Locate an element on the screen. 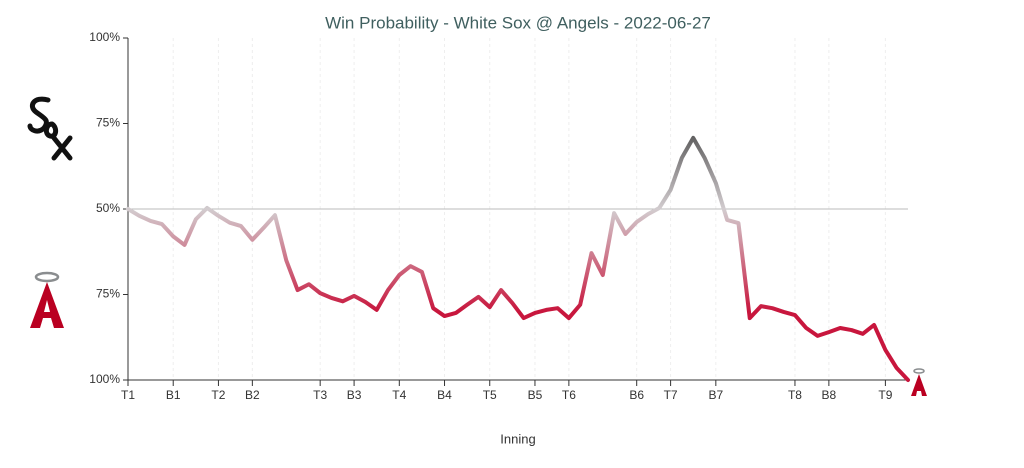 The height and width of the screenshot is (468, 1024). white-sox-logo is located at coordinates (50, 128).